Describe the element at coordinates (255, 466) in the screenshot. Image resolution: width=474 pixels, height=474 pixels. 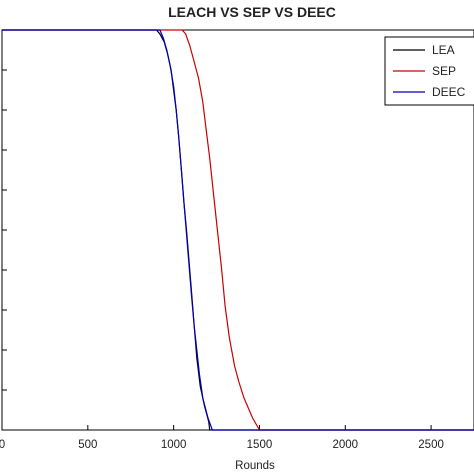
I see `x-axis-label: Rounds` at that location.